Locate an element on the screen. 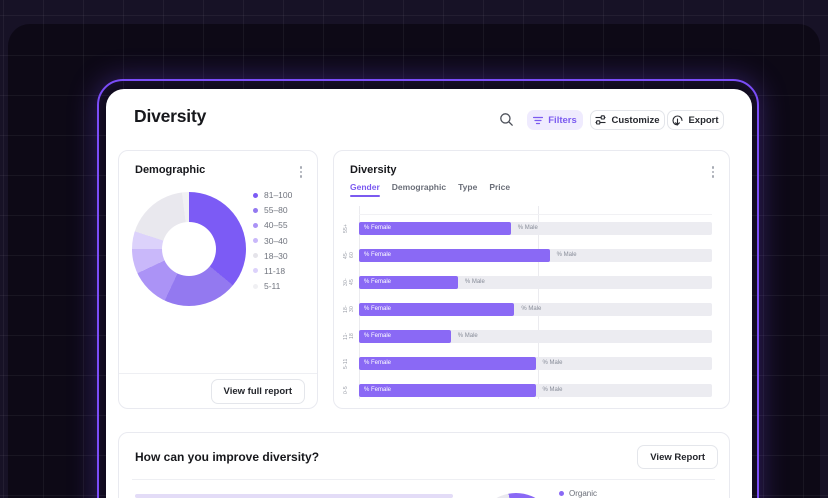 The height and width of the screenshot is (498, 828). bar-group-label: 55+ is located at coordinates (346, 228).